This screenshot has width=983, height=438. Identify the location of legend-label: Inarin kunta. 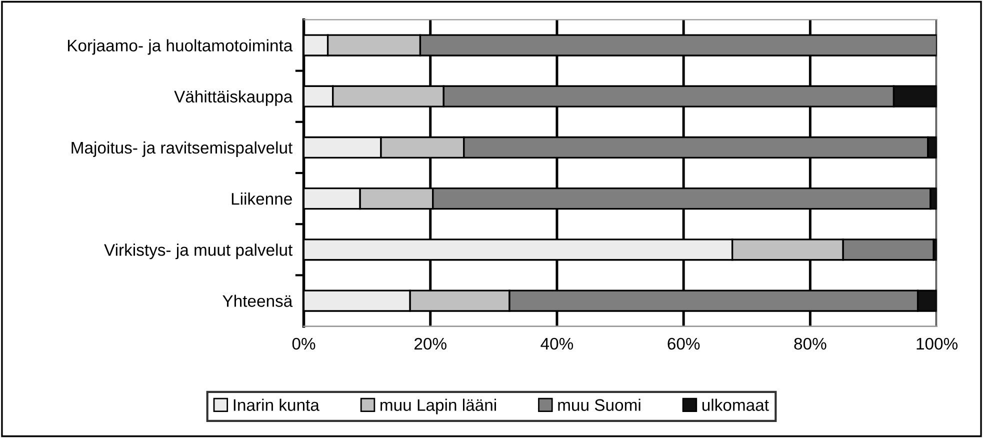
(277, 404).